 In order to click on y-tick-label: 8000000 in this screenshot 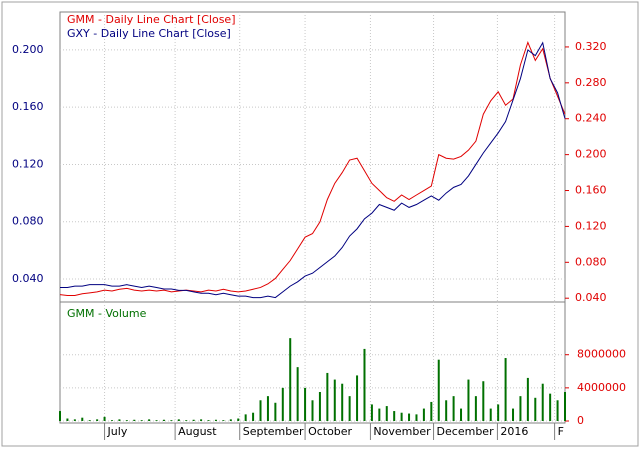, I will do `click(601, 354)`.